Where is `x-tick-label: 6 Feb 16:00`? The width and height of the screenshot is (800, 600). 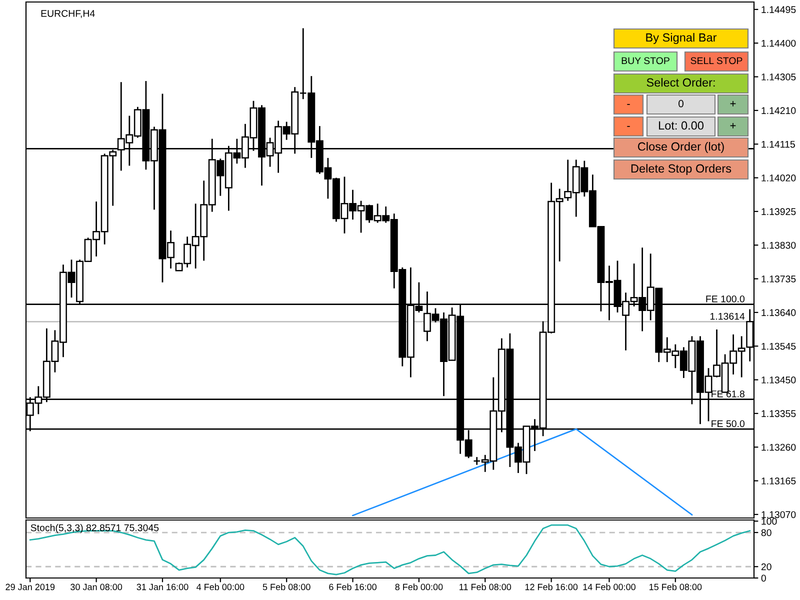
x-tick-label: 6 Feb 16:00 is located at coordinates (353, 587).